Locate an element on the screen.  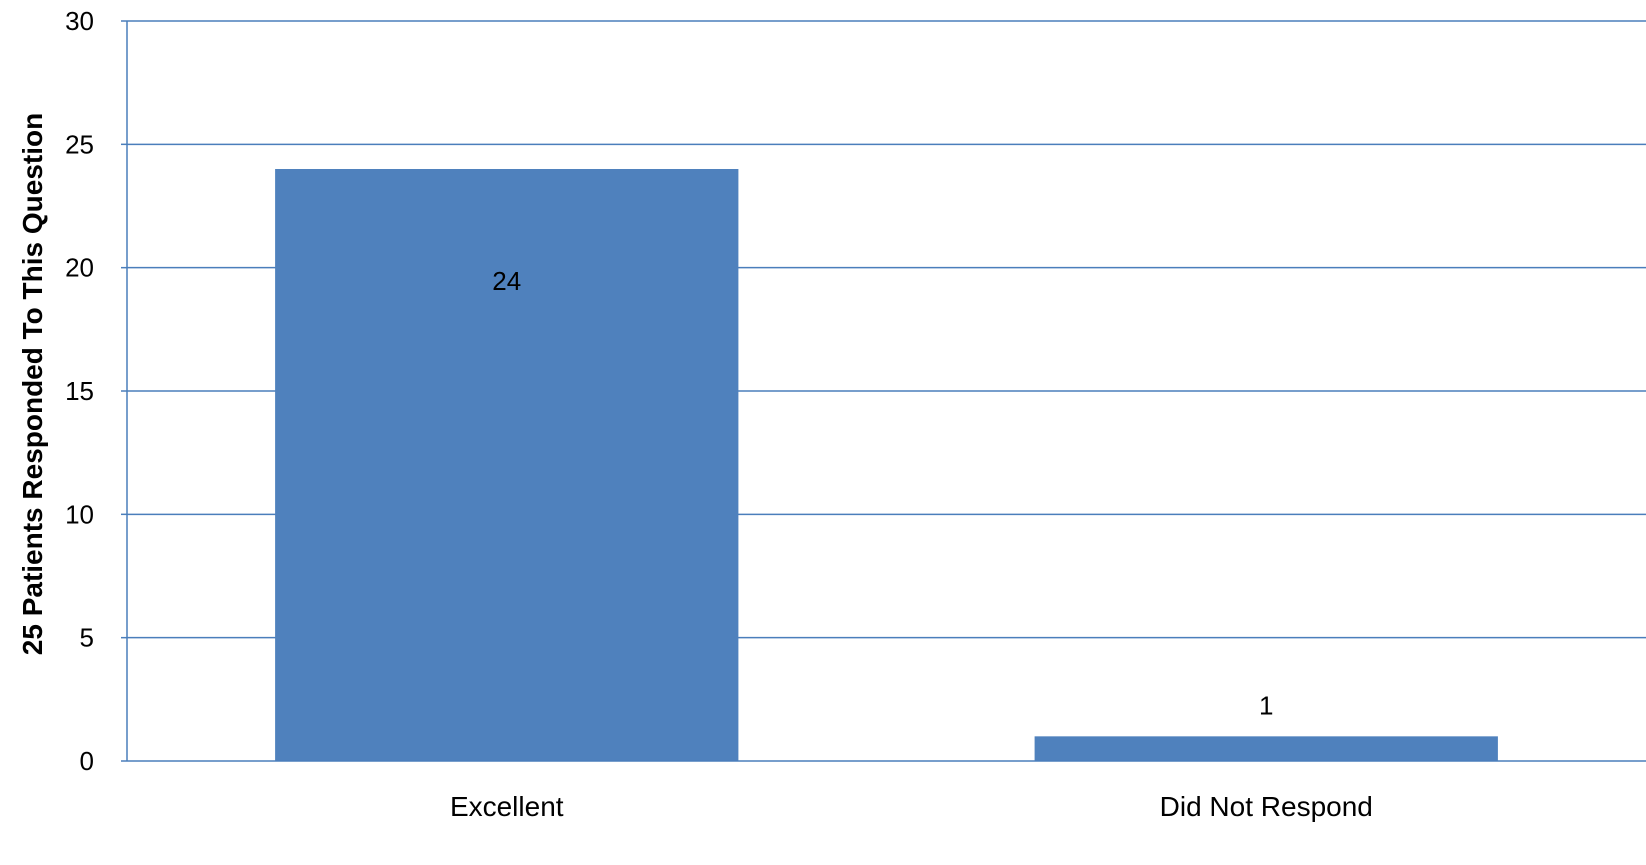
bar-did-not-respond is located at coordinates (1266, 748).